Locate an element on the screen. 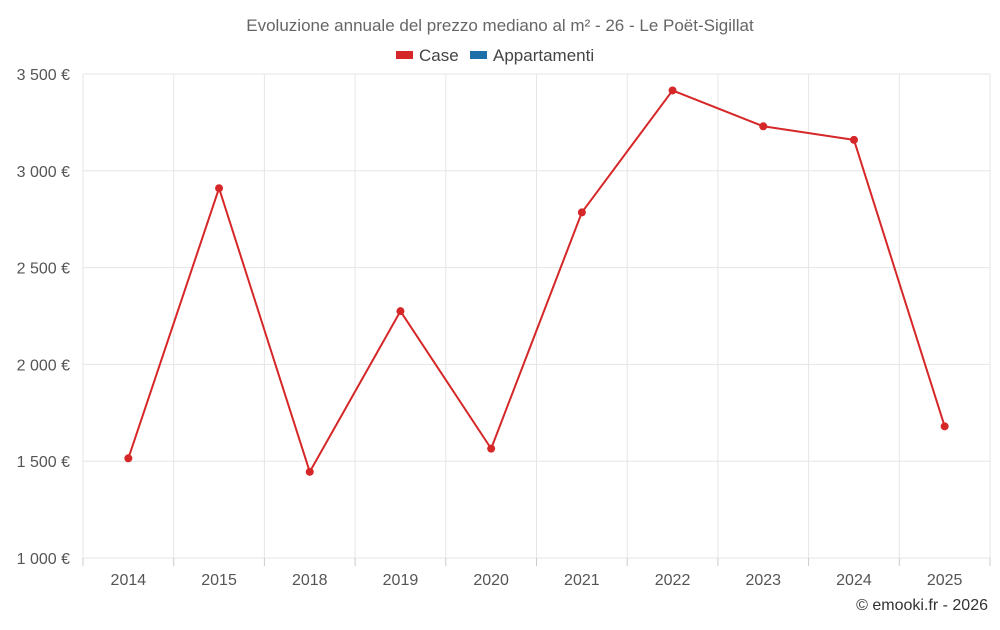 The height and width of the screenshot is (630, 1000). legend-swatch-case is located at coordinates (404, 55).